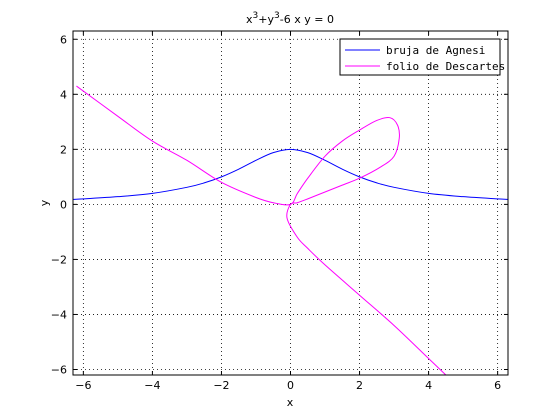 The image size is (560, 420). Describe the element at coordinates (152, 385) in the screenshot. I see `x-tick-label: −4` at that location.